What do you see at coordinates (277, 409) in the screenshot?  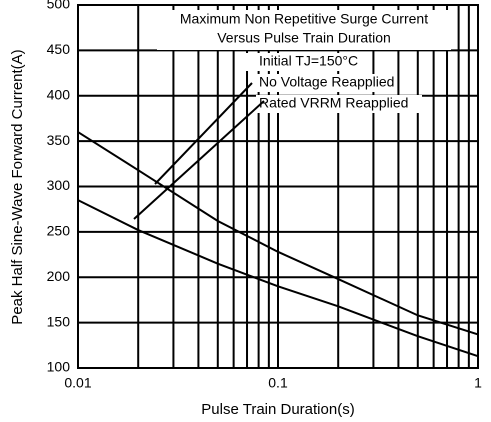 I see `x-axis-label: Pulse Train Duration(s)` at bounding box center [277, 409].